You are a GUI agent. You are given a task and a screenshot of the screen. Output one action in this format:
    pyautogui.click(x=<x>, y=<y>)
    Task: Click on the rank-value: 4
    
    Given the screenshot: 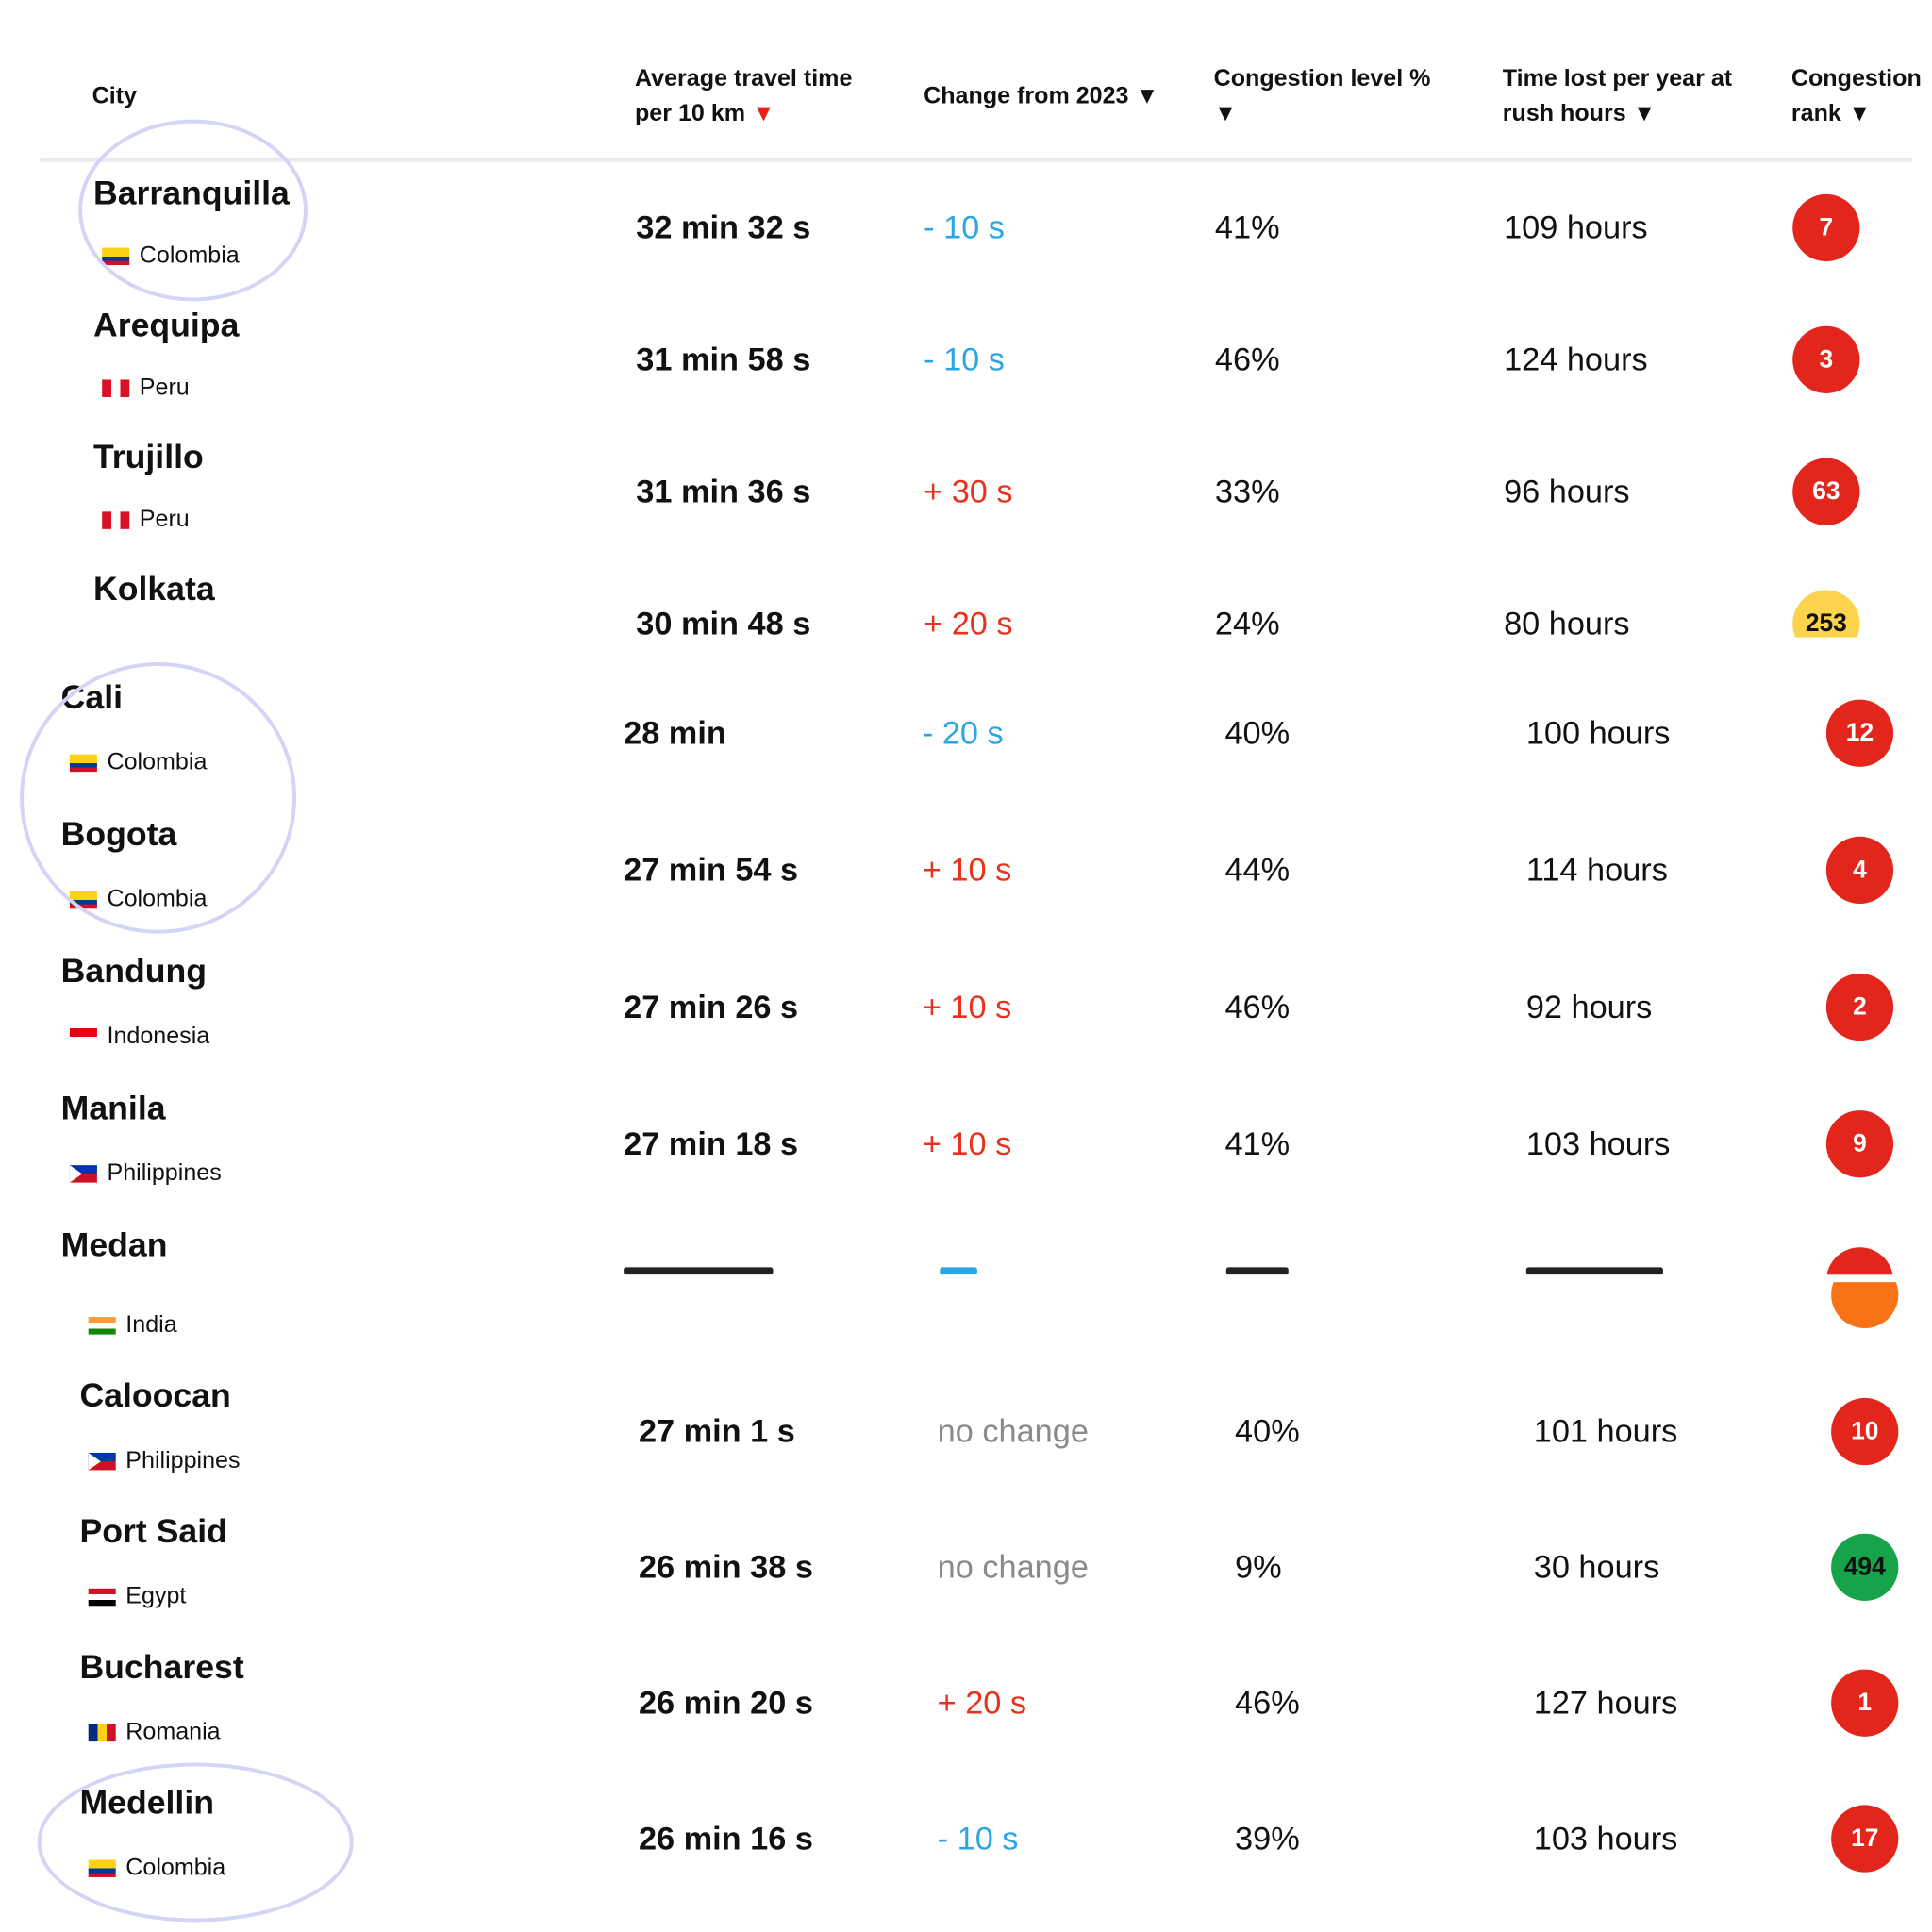 What is the action you would take?
    pyautogui.click(x=1860, y=870)
    